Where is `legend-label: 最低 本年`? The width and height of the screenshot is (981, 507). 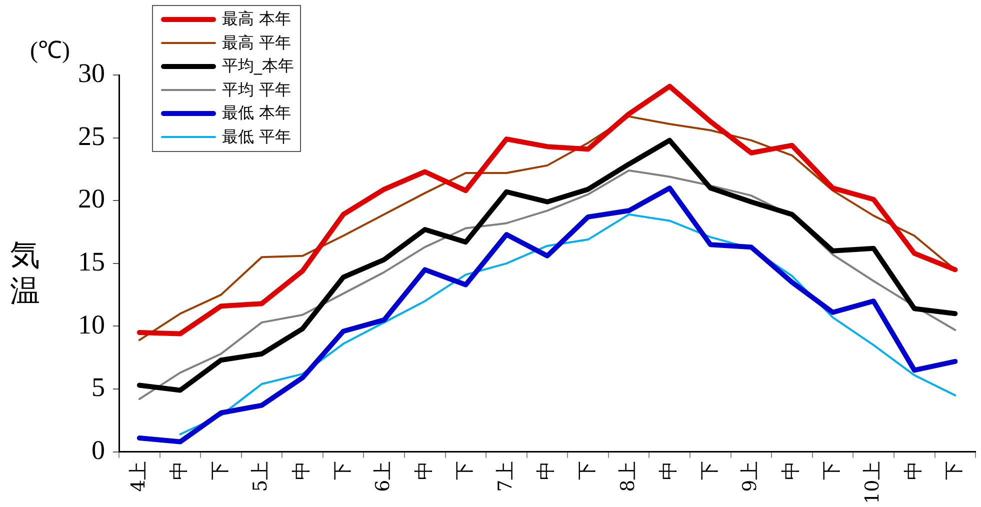
legend-label: 最低 本年 is located at coordinates (257, 113).